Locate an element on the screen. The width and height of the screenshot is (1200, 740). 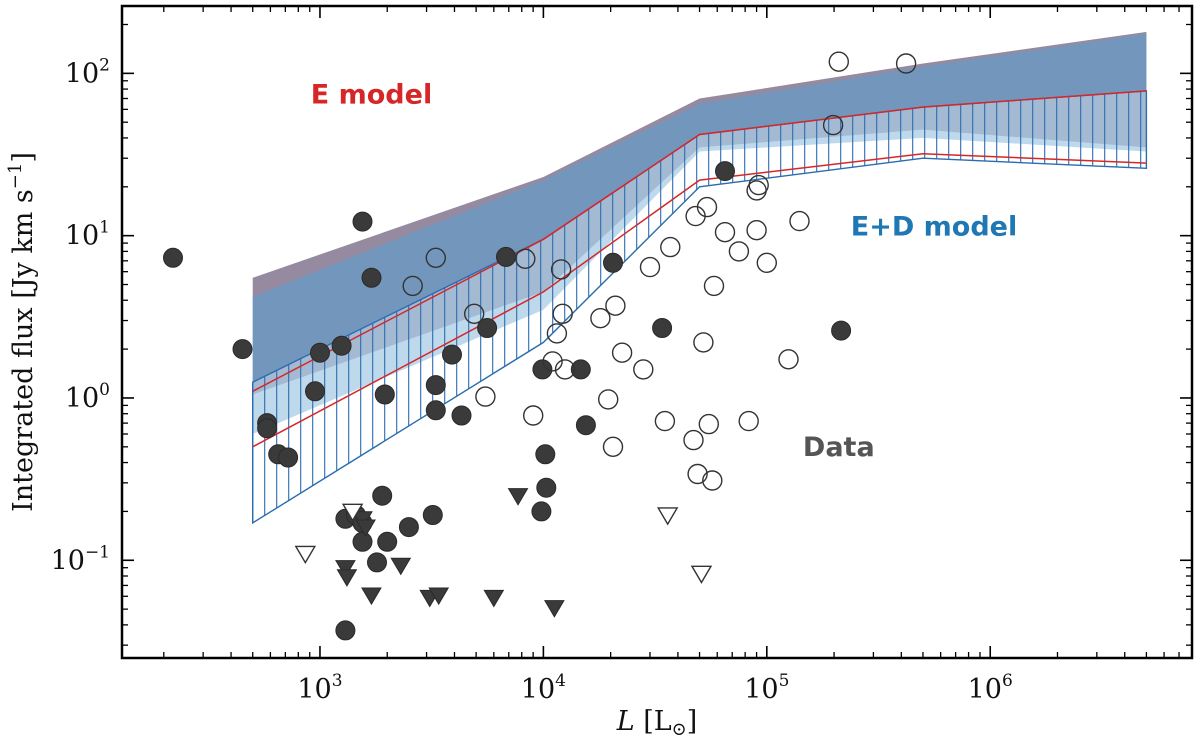
y-axis-label: Integrated flux [Jy km s−1] is located at coordinates (22, 332).